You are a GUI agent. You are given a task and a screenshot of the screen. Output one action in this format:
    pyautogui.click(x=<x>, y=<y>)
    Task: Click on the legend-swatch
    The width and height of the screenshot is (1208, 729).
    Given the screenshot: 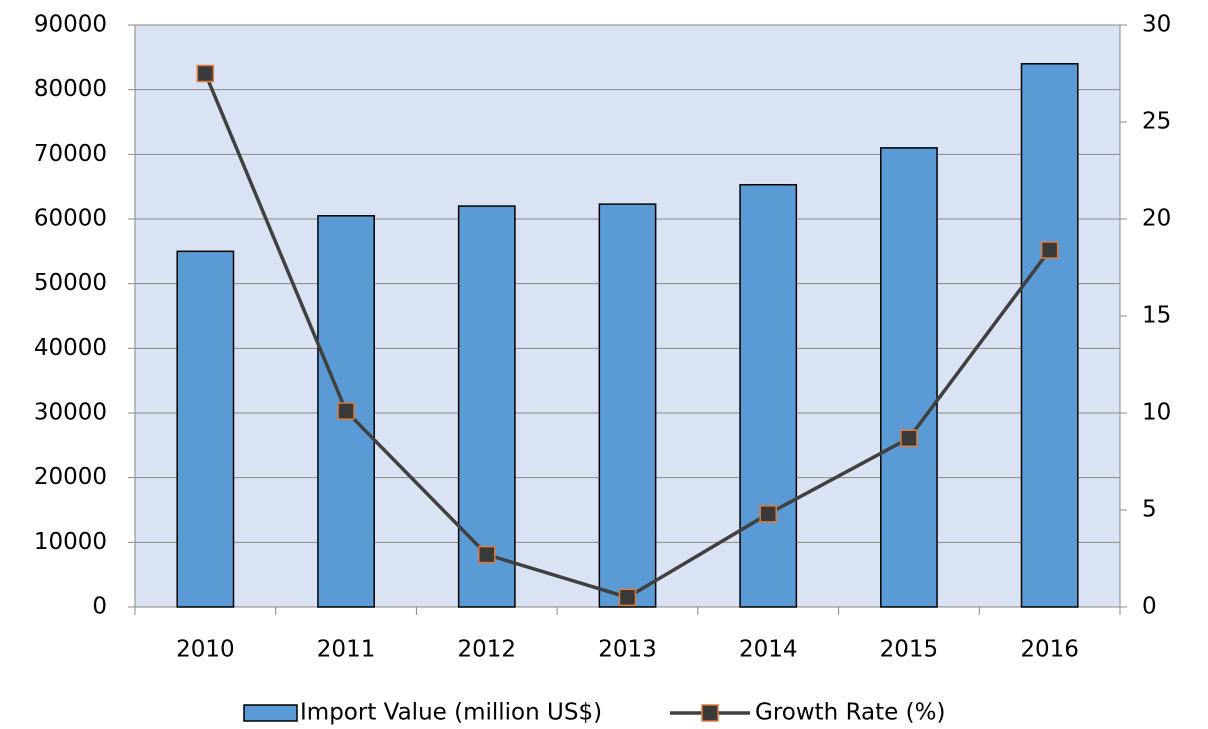 What is the action you would take?
    pyautogui.click(x=270, y=713)
    